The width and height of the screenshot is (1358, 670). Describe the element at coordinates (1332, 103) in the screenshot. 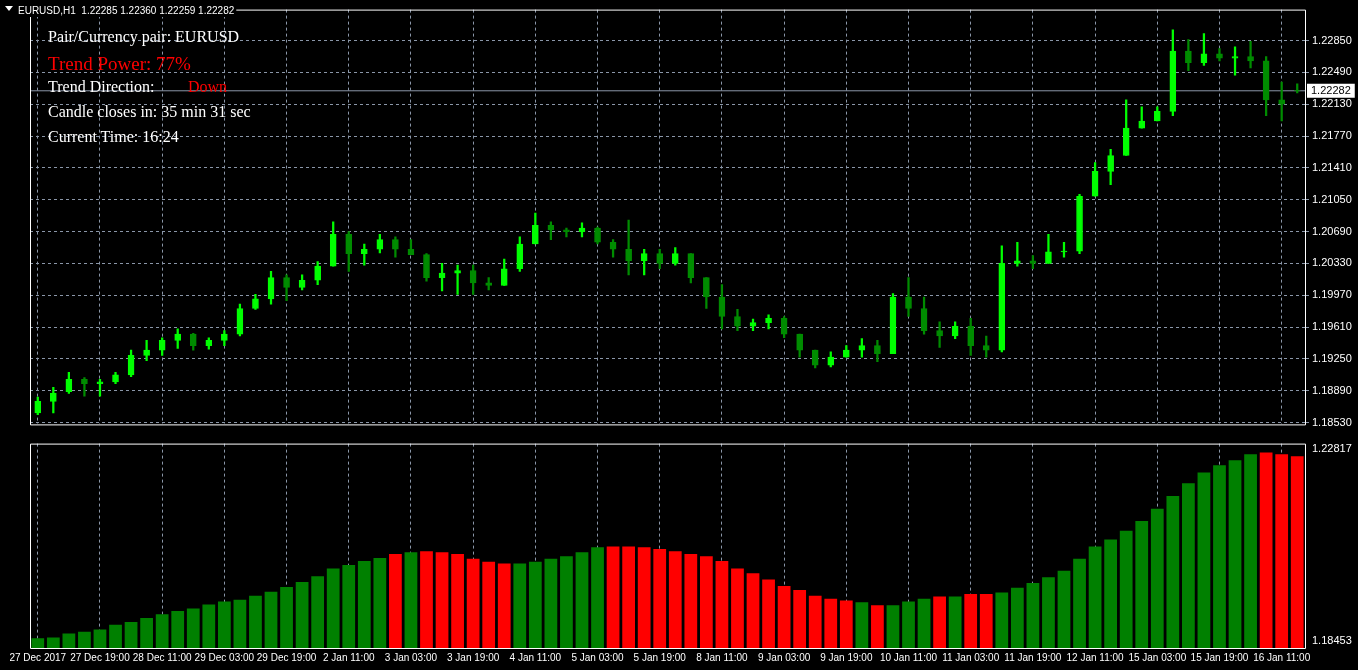

I see `y-tick-label: 1.22130` at that location.